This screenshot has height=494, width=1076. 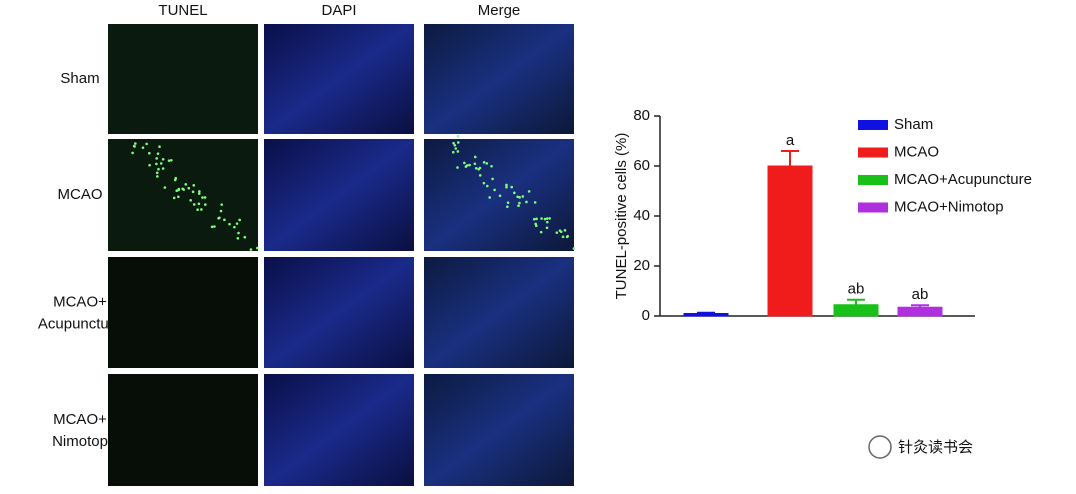 What do you see at coordinates (499, 10) in the screenshot?
I see `column-label: Merge` at bounding box center [499, 10].